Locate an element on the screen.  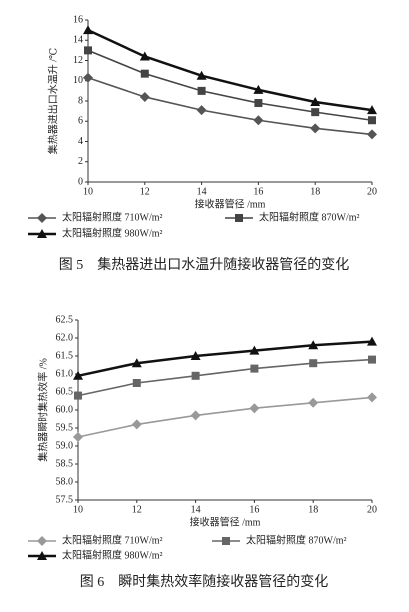
figure-caption: 图 5 集热器进出口水温升随接收器管径的变化 is located at coordinates (204, 264).